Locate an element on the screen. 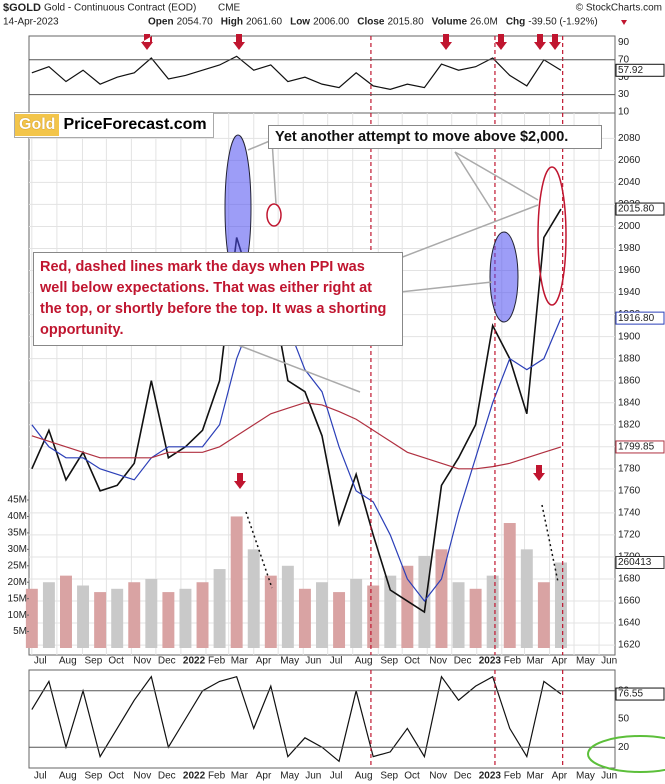  y-tick-label: 25M is located at coordinates (17, 565).